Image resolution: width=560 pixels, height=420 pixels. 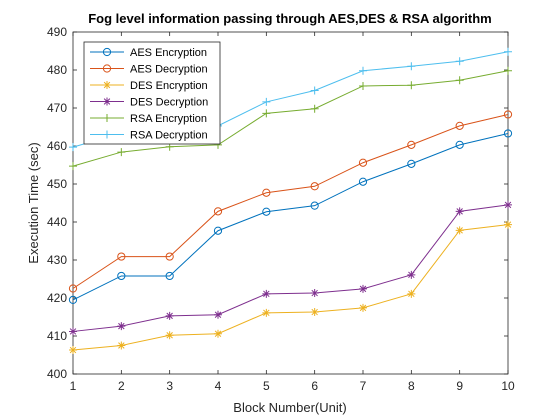 What do you see at coordinates (33, 202) in the screenshot?
I see `y-axis-label: Execution Time (sec)` at bounding box center [33, 202].